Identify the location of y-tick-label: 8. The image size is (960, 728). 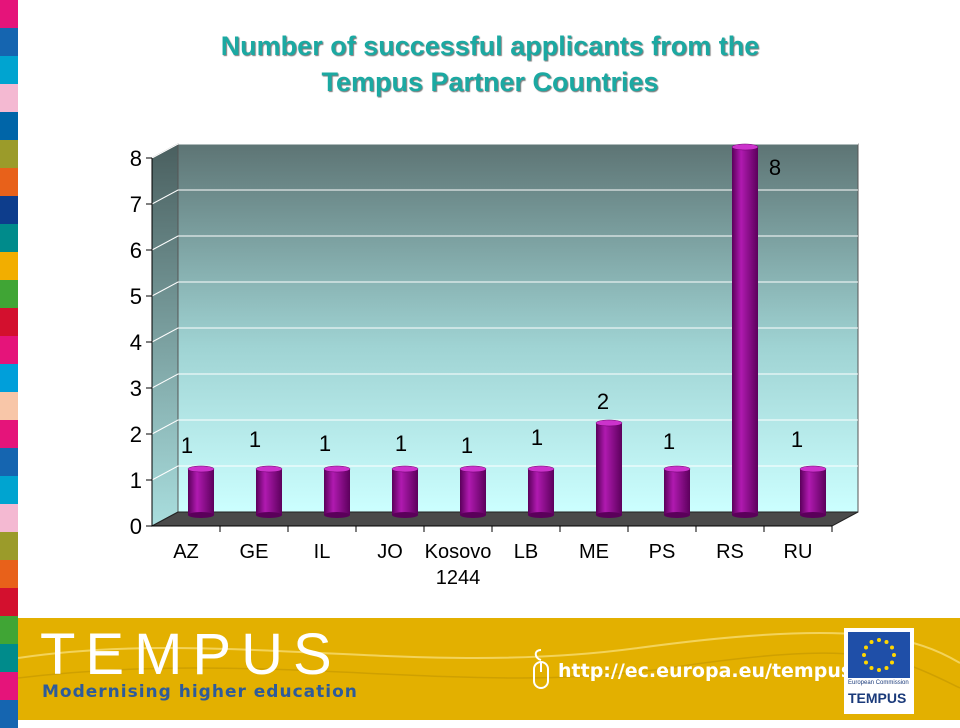
(136, 158).